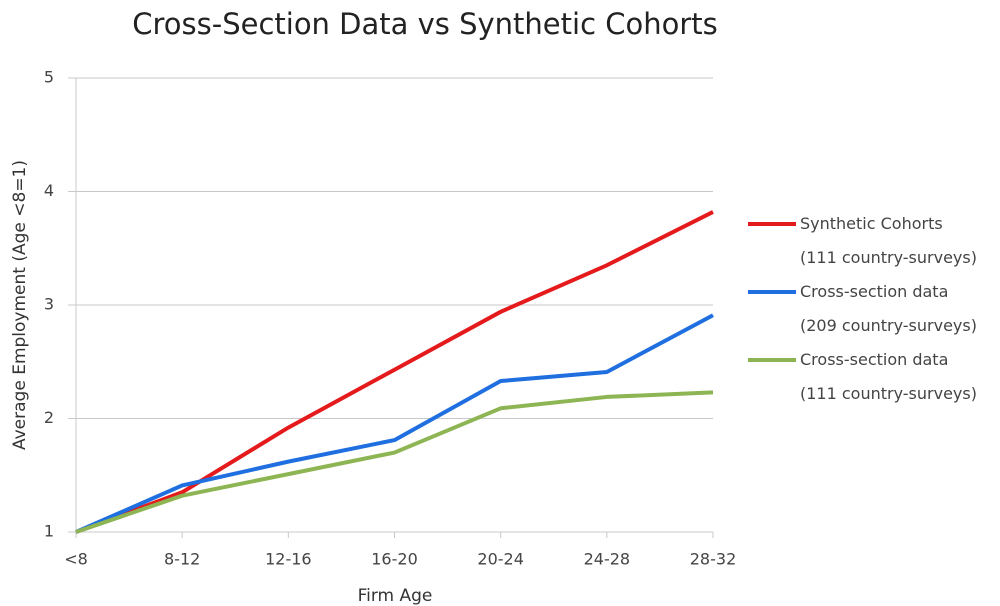  What do you see at coordinates (888, 376) in the screenshot?
I see `legend-label: Cross-section data (111 country-surveys)` at bounding box center [888, 376].